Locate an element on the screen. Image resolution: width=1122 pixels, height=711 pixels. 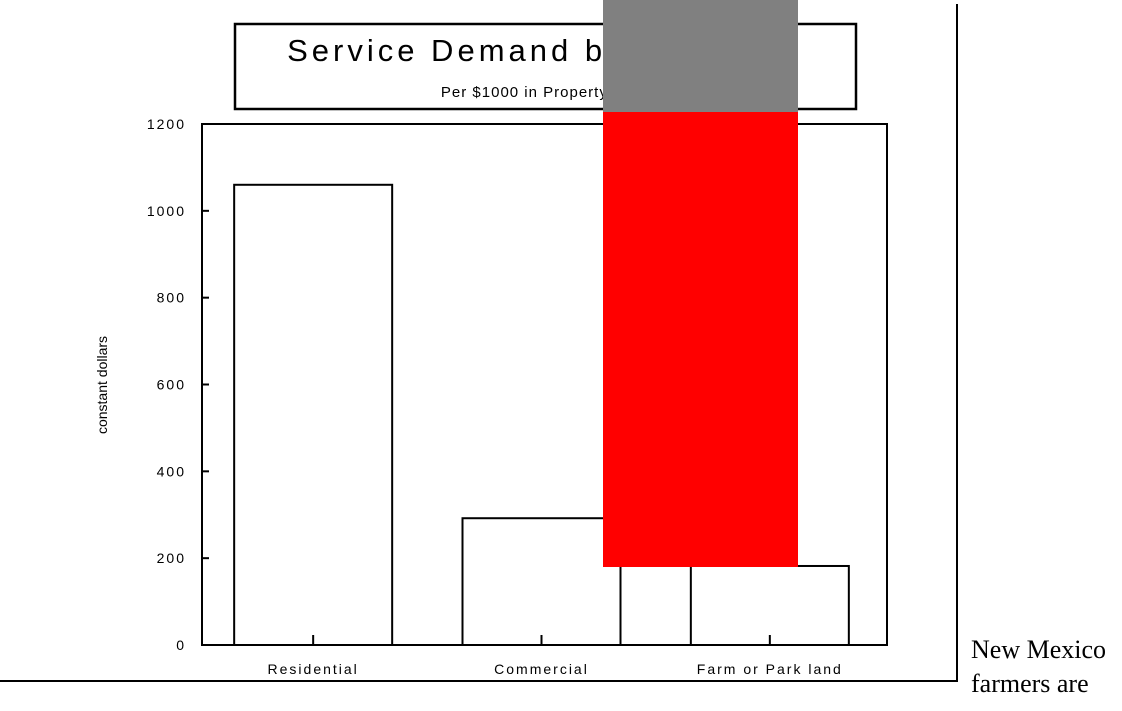
y-tick-label: 1200 is located at coordinates (166, 124).